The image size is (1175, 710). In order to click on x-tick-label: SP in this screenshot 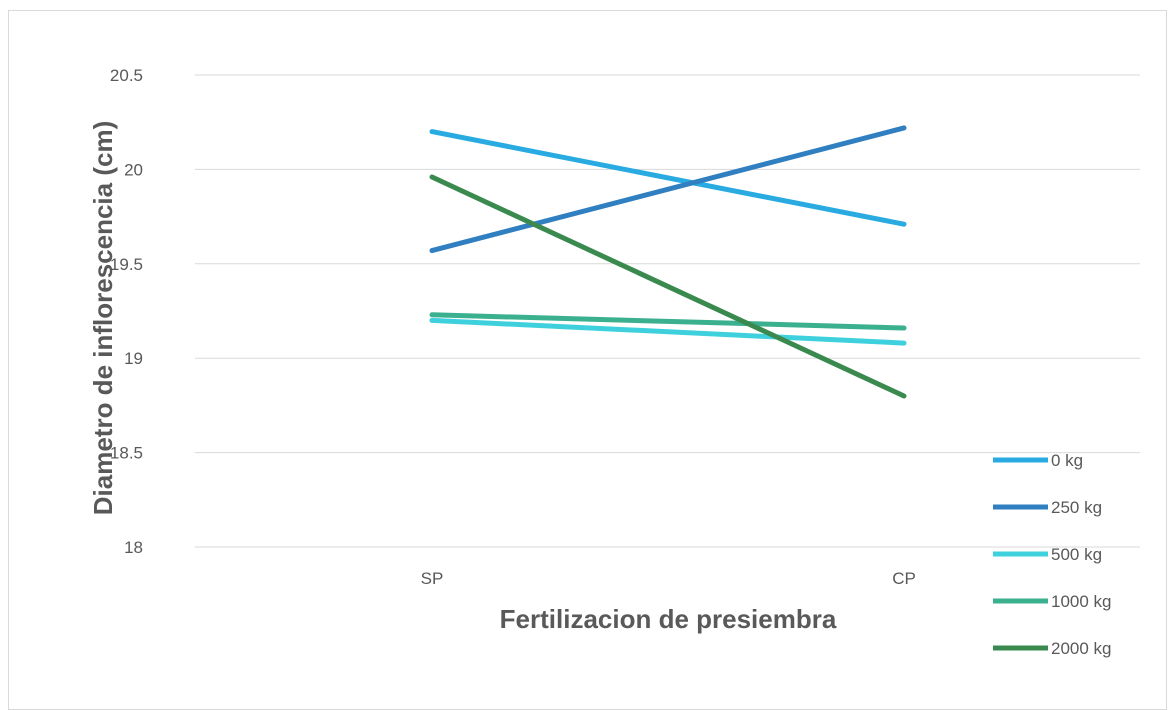, I will do `click(432, 578)`.